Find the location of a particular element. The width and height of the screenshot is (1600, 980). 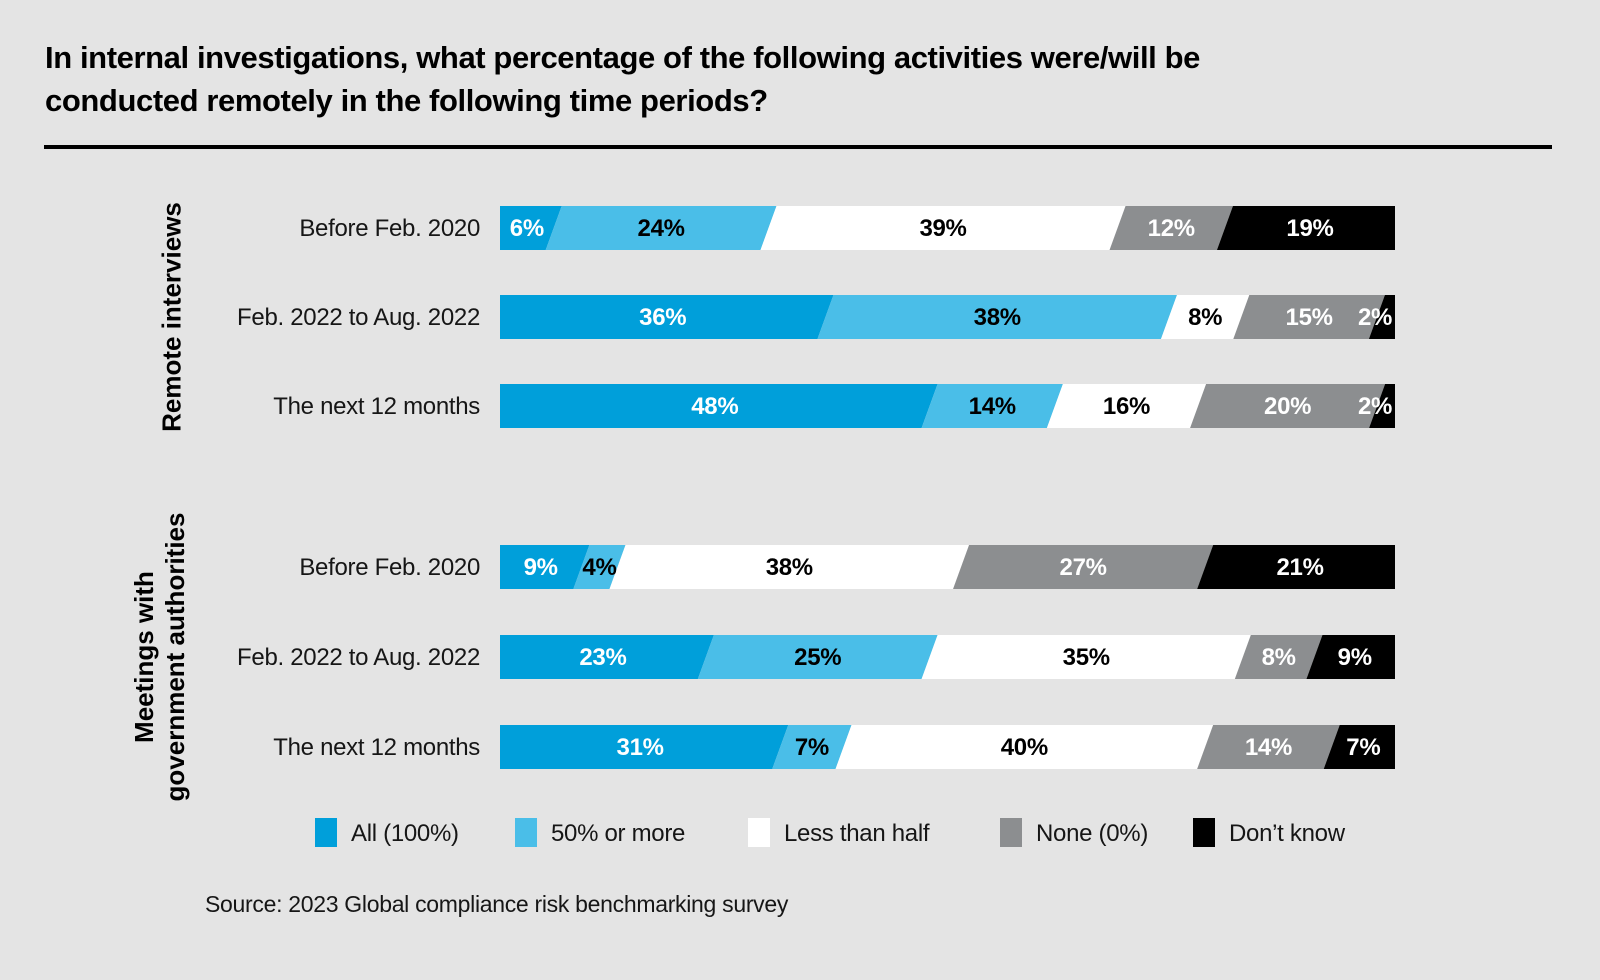

segment-value-label: 15% is located at coordinates (1309, 317).